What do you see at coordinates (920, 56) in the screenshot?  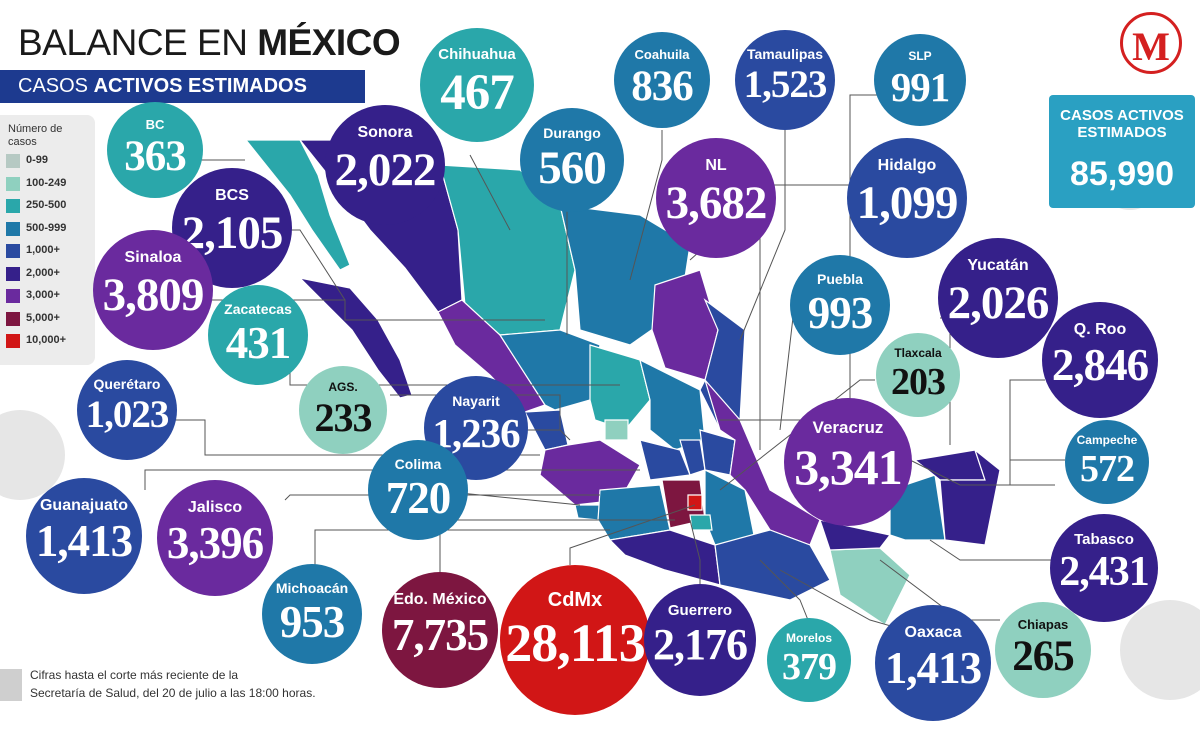 I see `state-name: SLP` at bounding box center [920, 56].